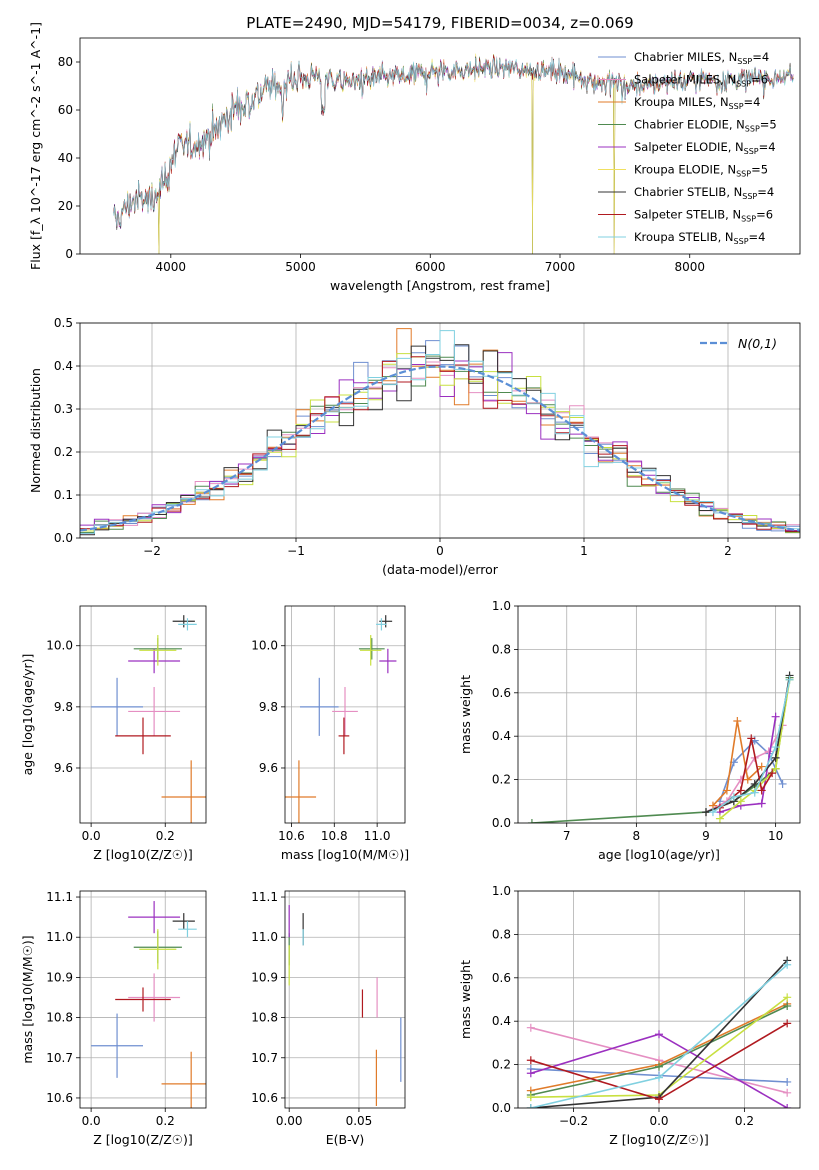  I want to click on axes-age_vs_mass: 10.6 10.8 11.0 9.6 9.8 10.0 mass [log10(M/M☉)], so click(330, 733).